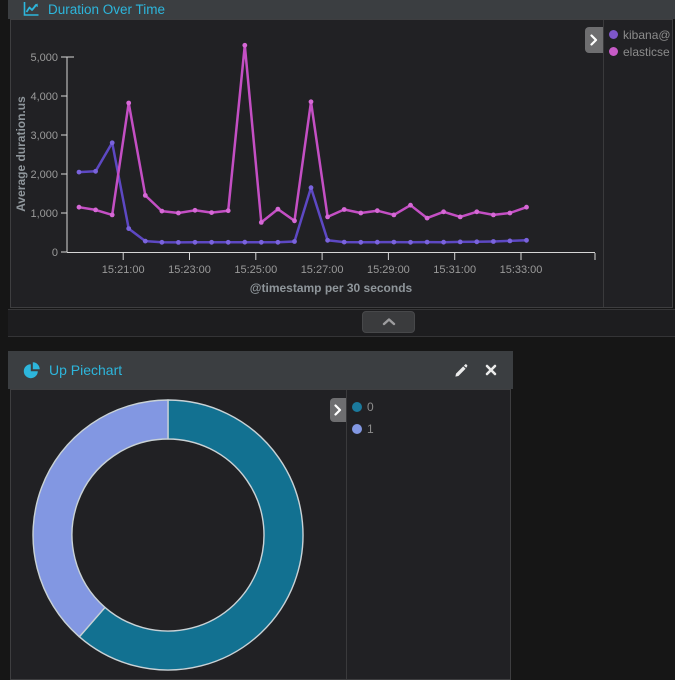  What do you see at coordinates (363, 429) in the screenshot?
I see `legend-item-1: 1` at bounding box center [363, 429].